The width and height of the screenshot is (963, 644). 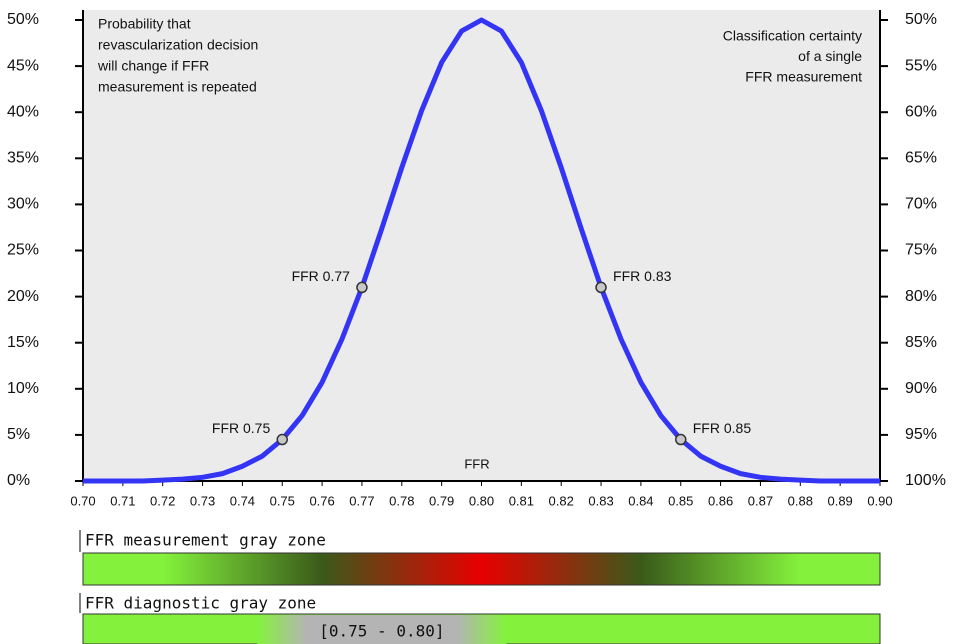 What do you see at coordinates (792, 36) in the screenshot?
I see `annotation: Classification certainty` at bounding box center [792, 36].